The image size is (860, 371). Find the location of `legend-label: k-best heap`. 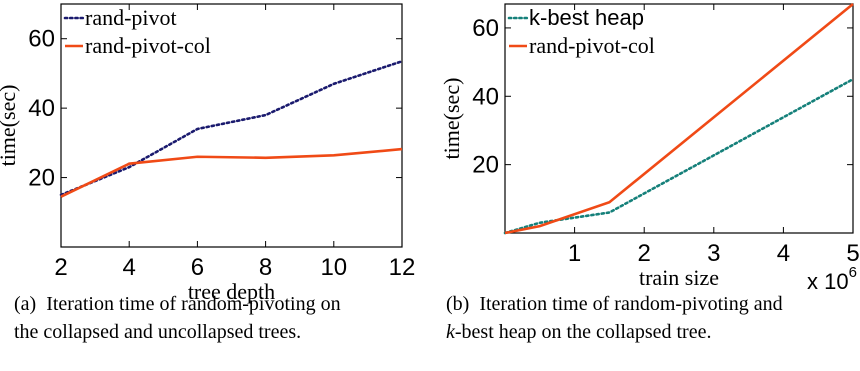

legend-label: k-best heap is located at coordinates (586, 17).